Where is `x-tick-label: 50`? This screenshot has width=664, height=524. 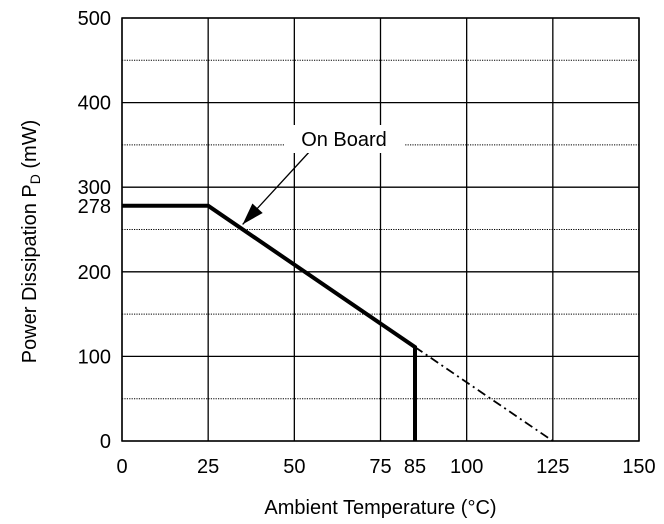 x-tick-label: 50 is located at coordinates (294, 467).